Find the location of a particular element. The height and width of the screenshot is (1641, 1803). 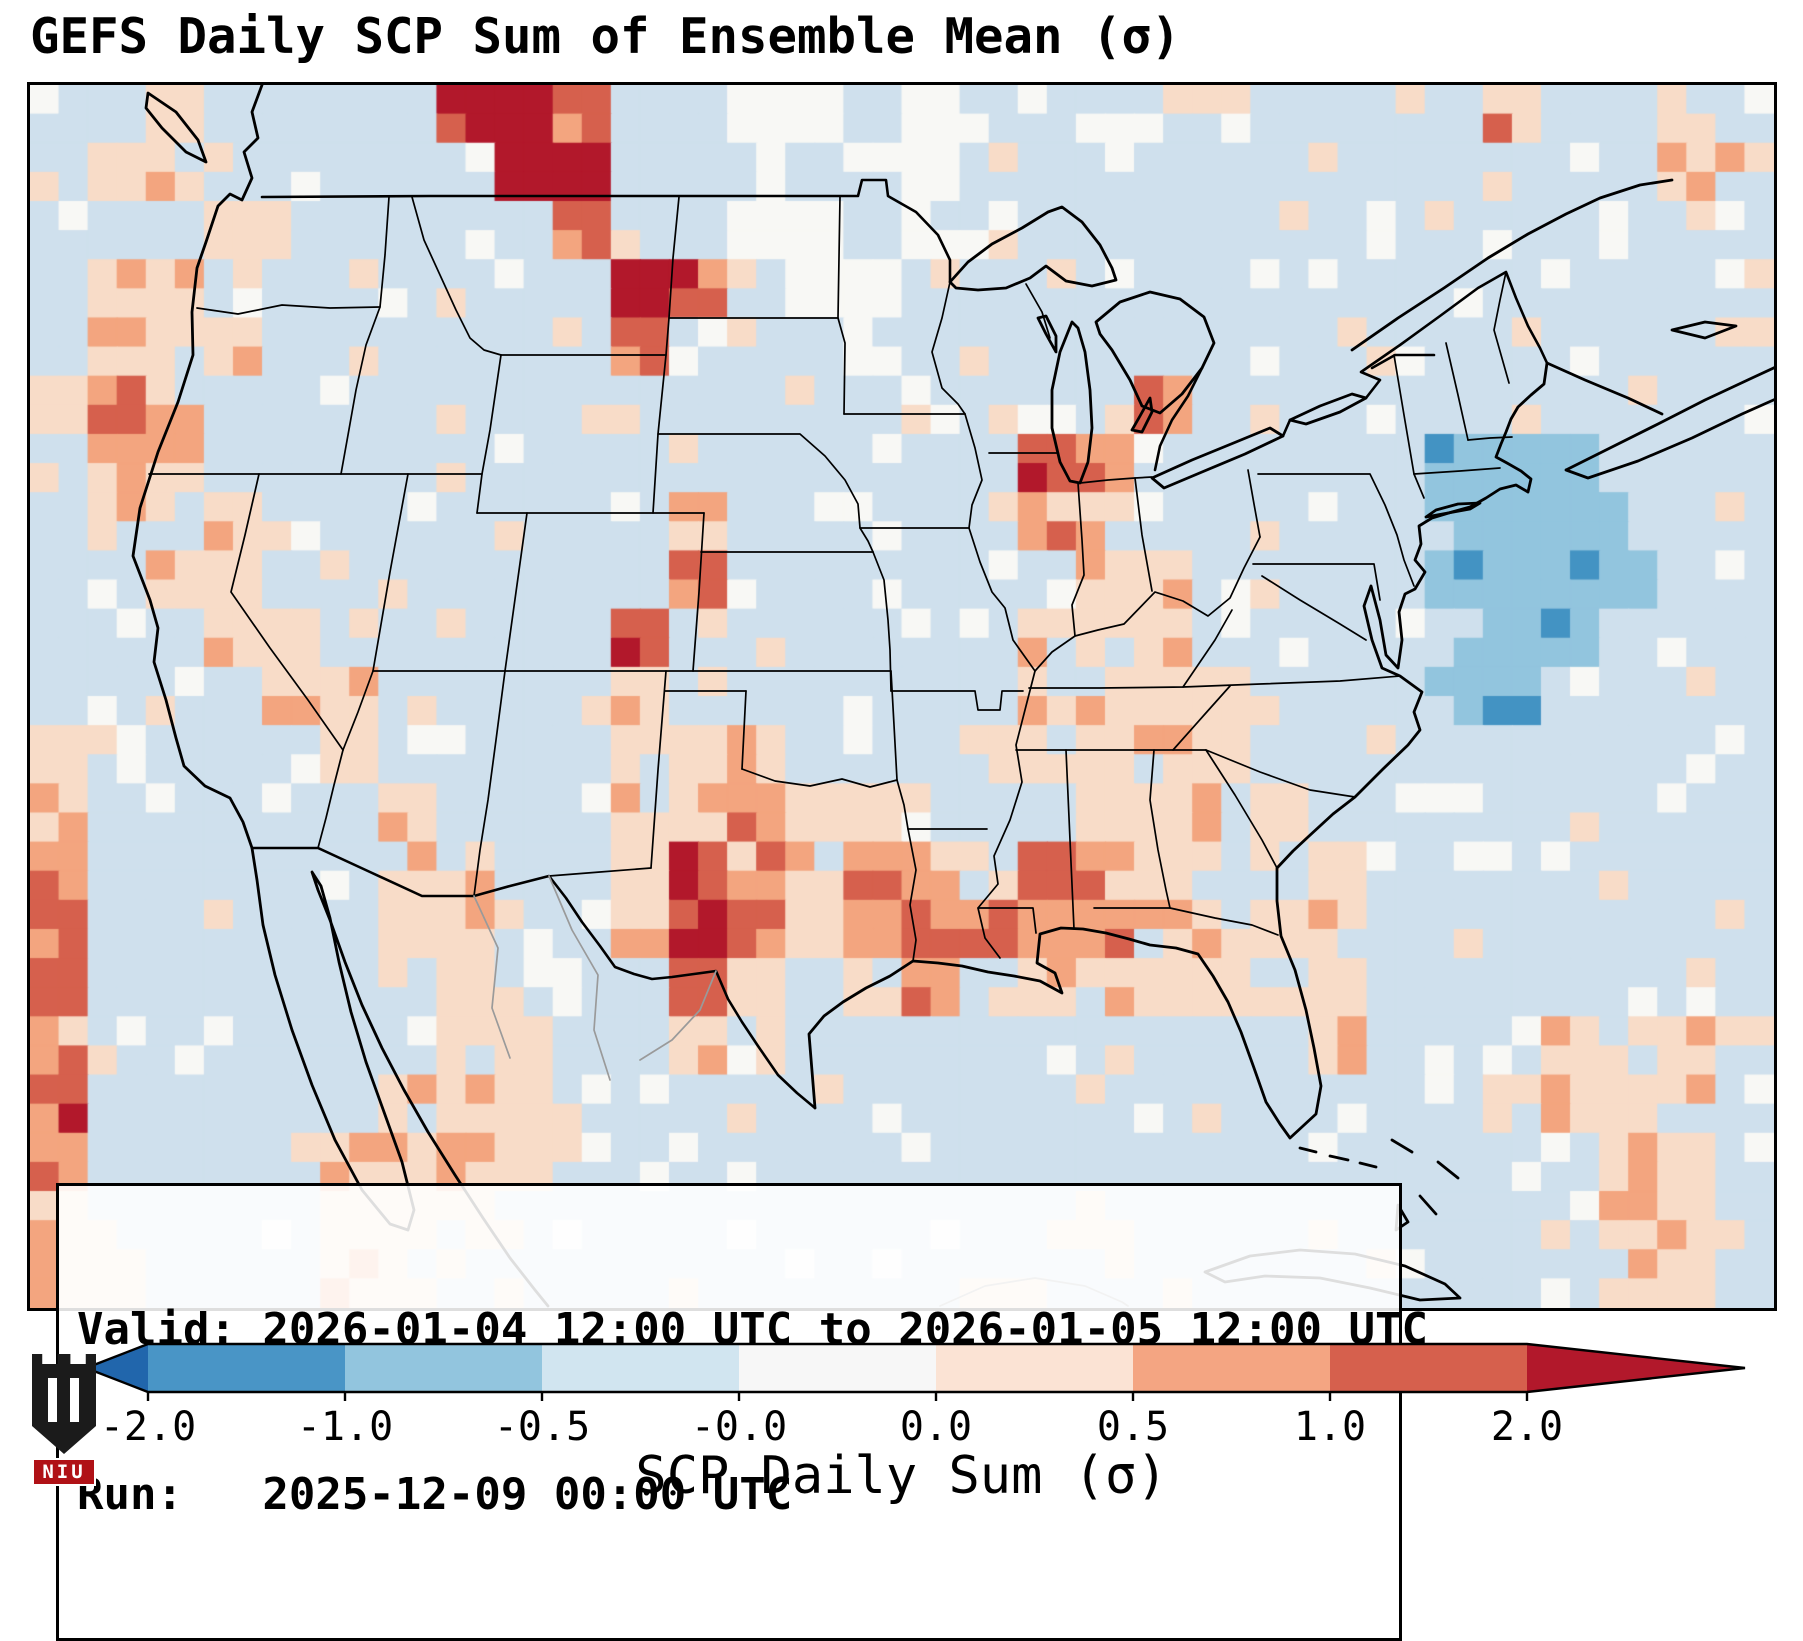

colorbar-tick-label: 1.0 is located at coordinates (1330, 1427).